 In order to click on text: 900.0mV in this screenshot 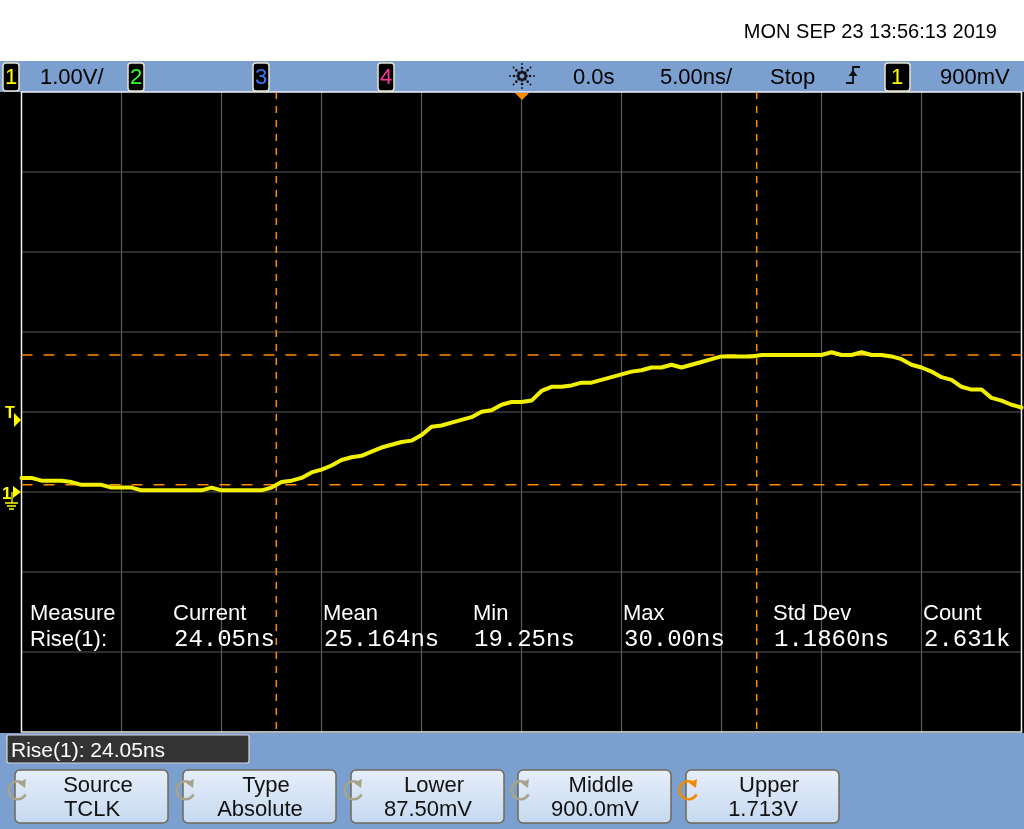, I will do `click(595, 808)`.